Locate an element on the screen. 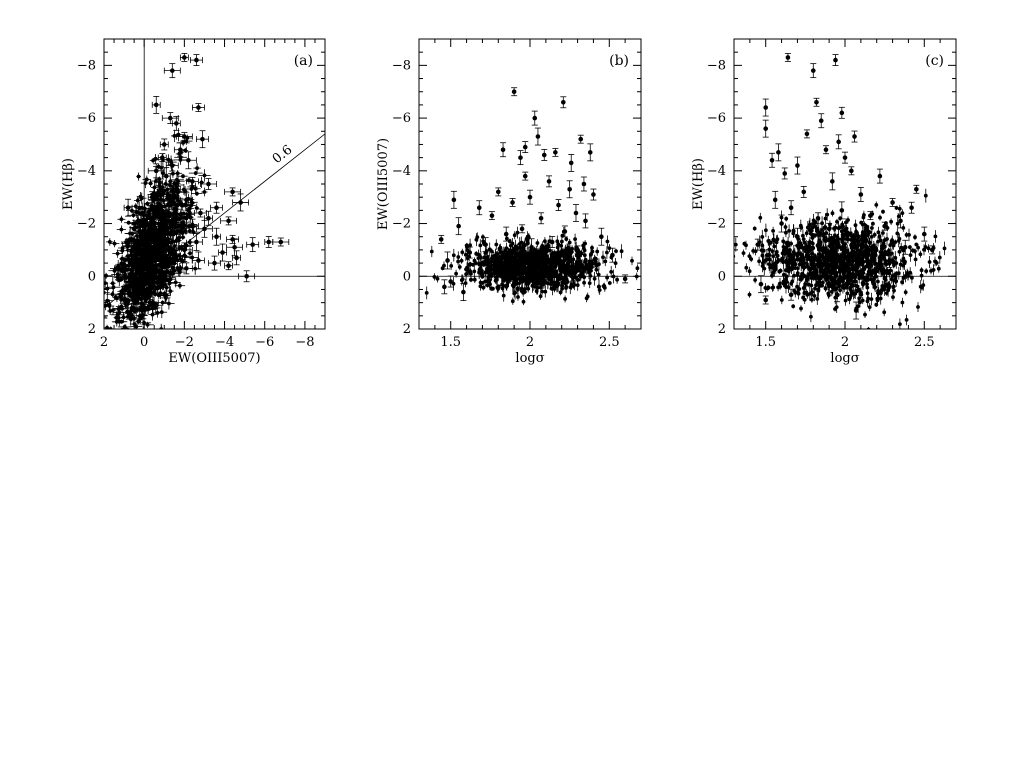 The image size is (1020, 763). x-tick-label: 0 is located at coordinates (144, 342).